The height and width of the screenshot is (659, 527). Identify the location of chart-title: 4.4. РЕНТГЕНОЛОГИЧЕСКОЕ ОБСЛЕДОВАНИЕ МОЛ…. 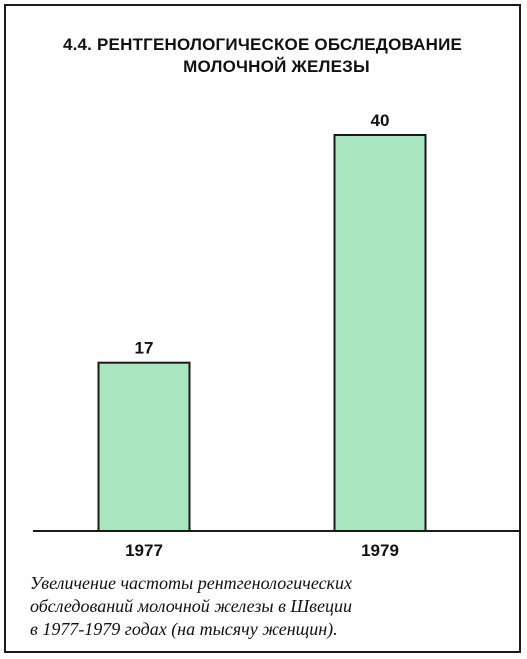
(262, 56).